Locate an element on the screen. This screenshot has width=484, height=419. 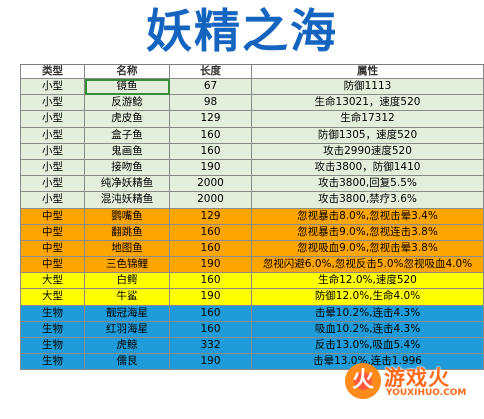
cell-name: 纯净妖精鱼 is located at coordinates (127, 184).